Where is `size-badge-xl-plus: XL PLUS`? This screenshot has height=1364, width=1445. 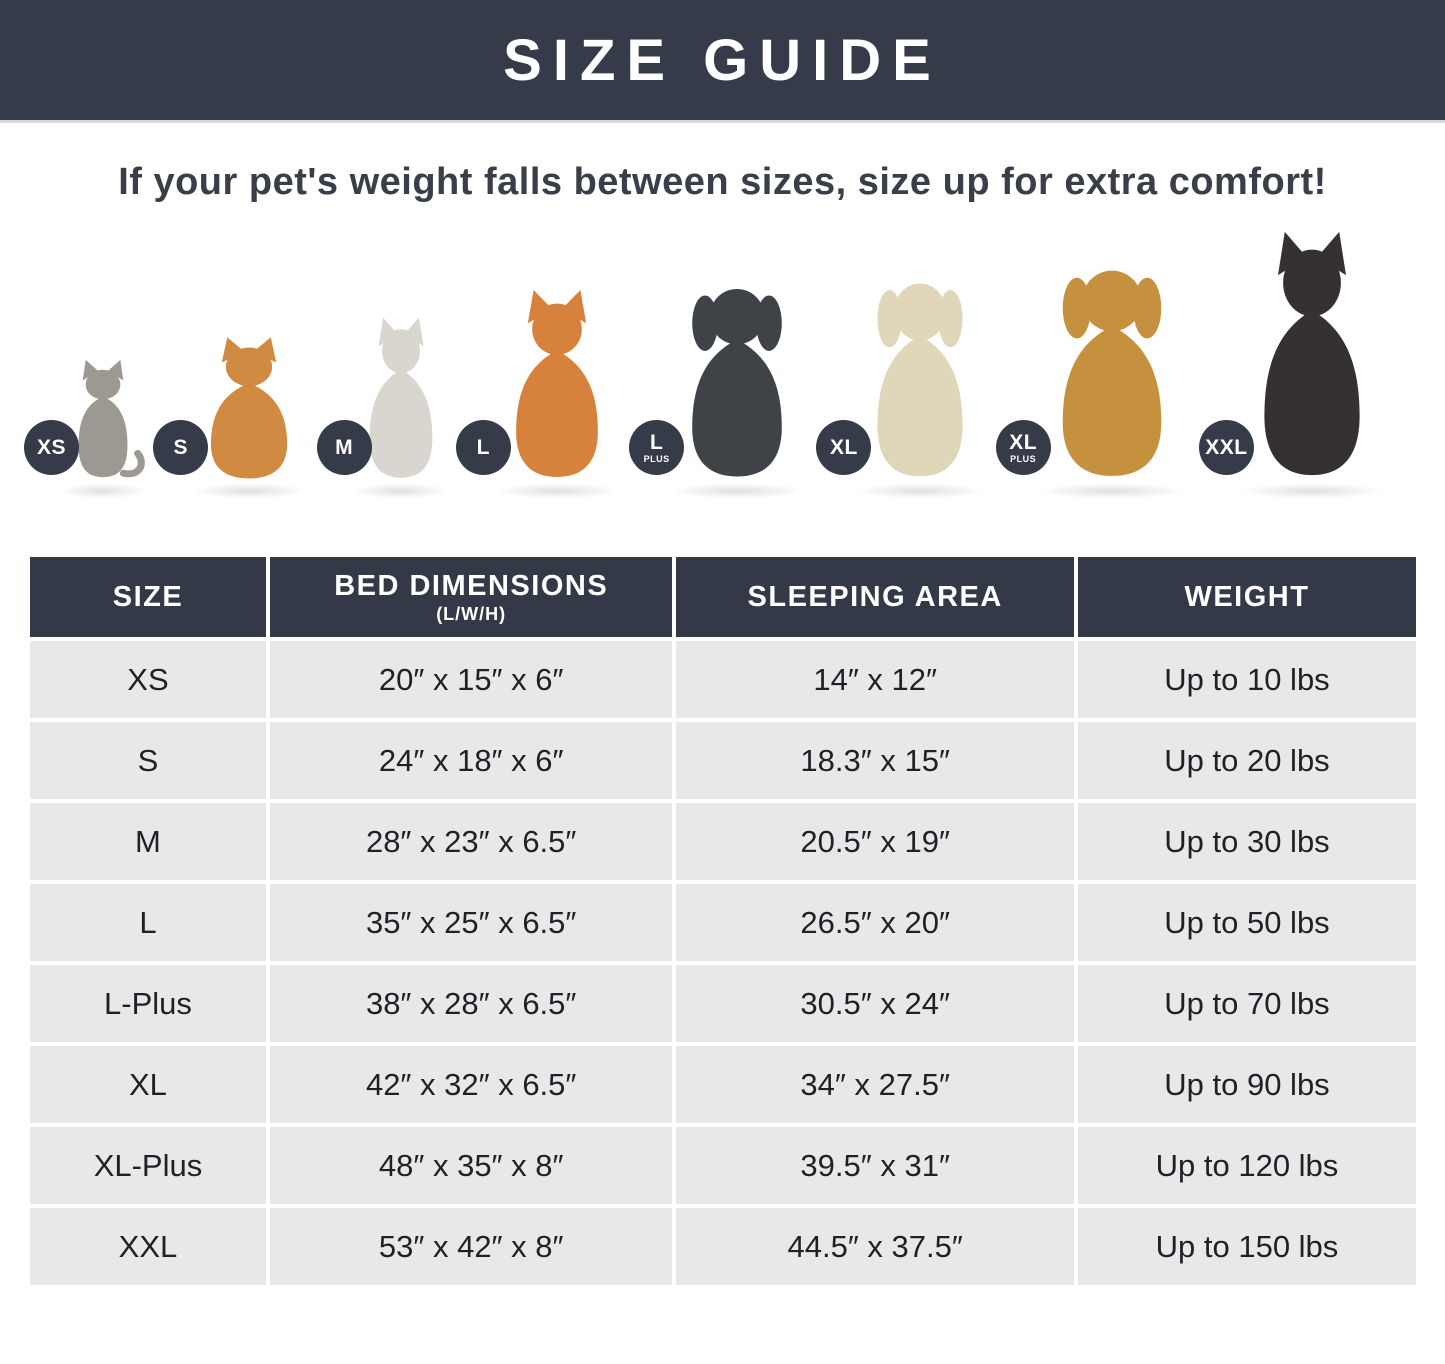 size-badge-xl-plus: XL PLUS is located at coordinates (1023, 447).